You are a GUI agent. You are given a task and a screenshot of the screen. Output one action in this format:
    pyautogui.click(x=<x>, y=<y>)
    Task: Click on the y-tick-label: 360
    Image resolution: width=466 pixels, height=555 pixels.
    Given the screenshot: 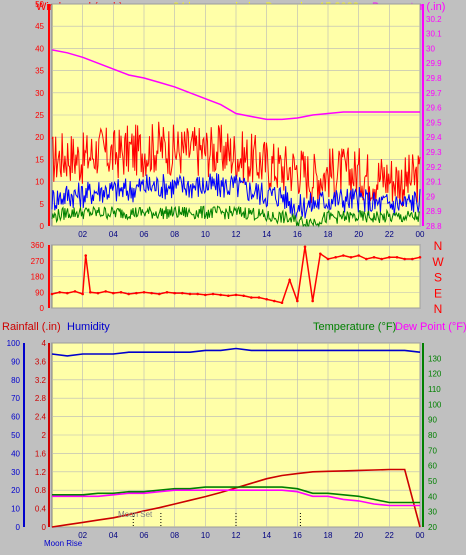 What is the action you would take?
    pyautogui.click(x=38, y=245)
    